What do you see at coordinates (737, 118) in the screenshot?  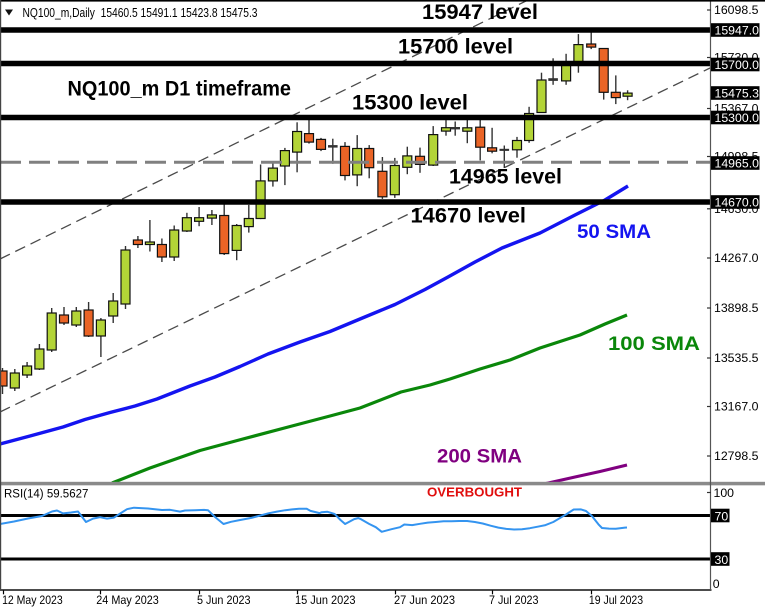 I see `svg-text: 15300.0` at bounding box center [737, 118].